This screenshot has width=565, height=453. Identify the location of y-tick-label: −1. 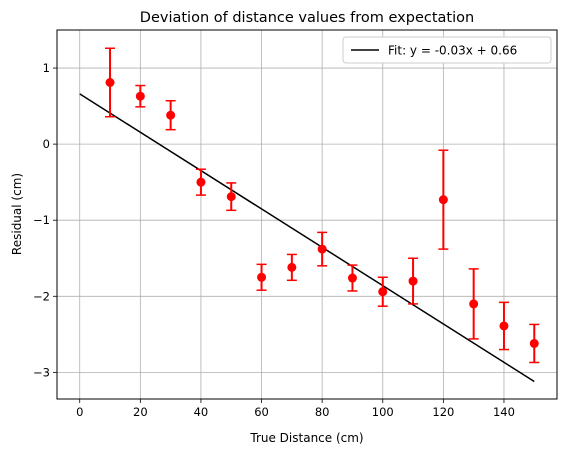
(41, 220).